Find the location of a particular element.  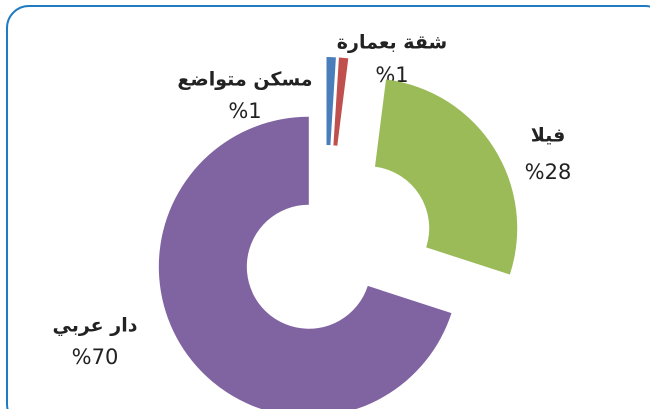

slice-label: دار عربي is located at coordinates (95, 326).